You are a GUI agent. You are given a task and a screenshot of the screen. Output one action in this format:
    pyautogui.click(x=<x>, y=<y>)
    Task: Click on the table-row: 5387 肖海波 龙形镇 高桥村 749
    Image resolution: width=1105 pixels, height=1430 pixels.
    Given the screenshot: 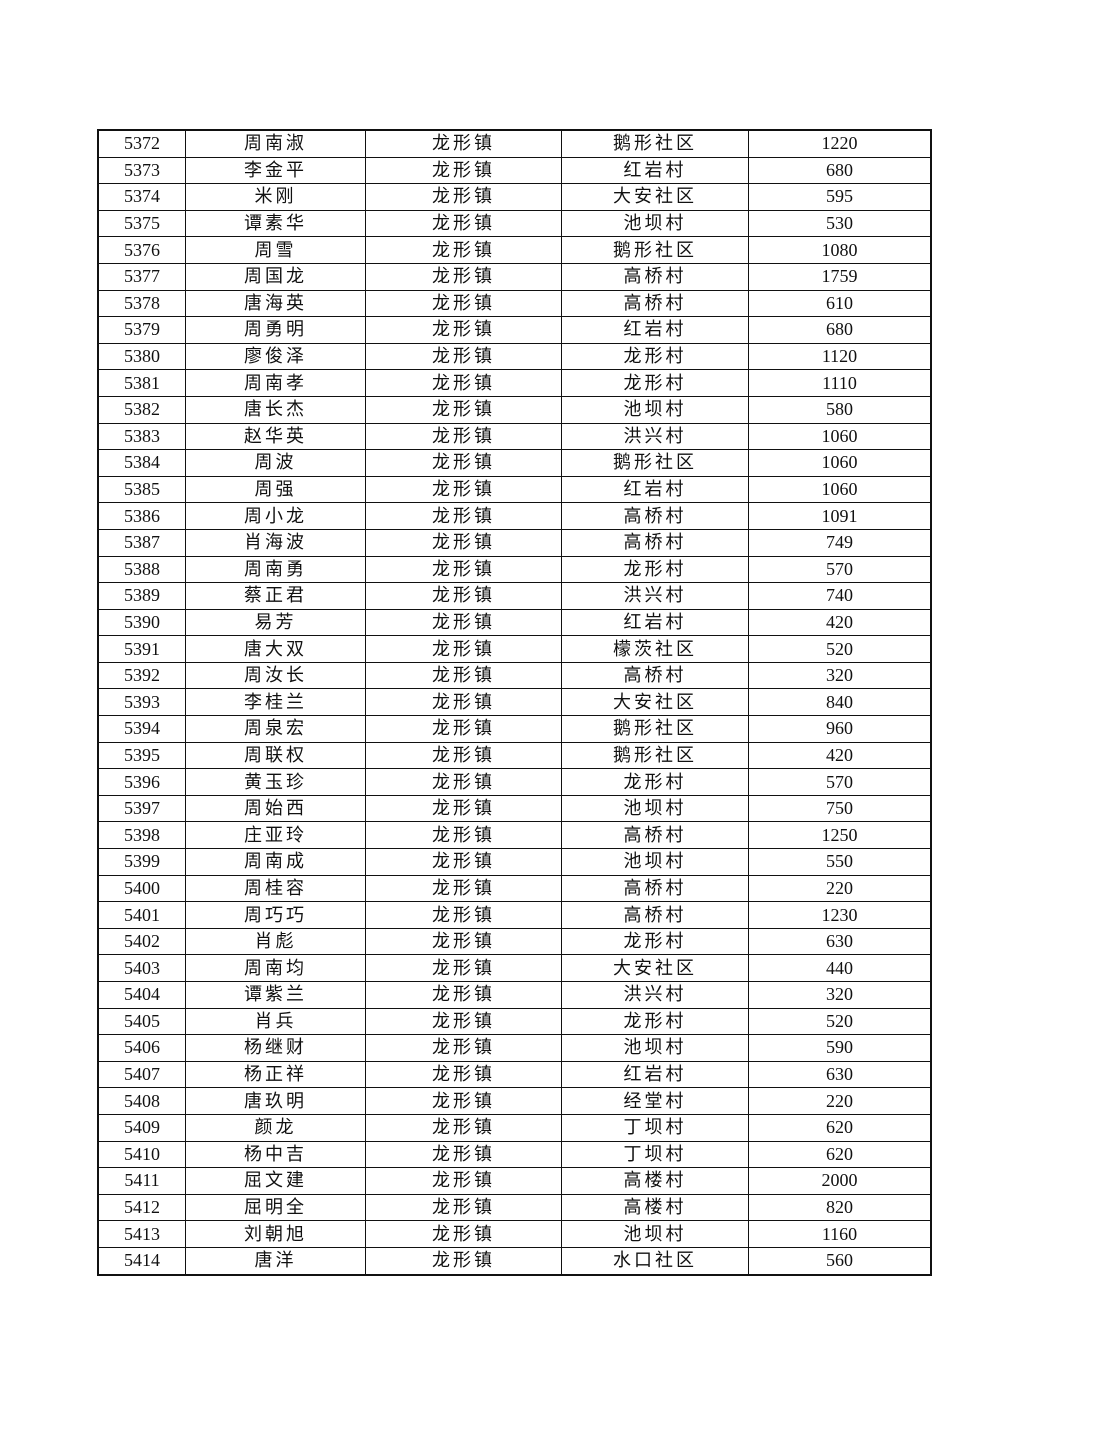 What is the action you would take?
    pyautogui.click(x=514, y=542)
    